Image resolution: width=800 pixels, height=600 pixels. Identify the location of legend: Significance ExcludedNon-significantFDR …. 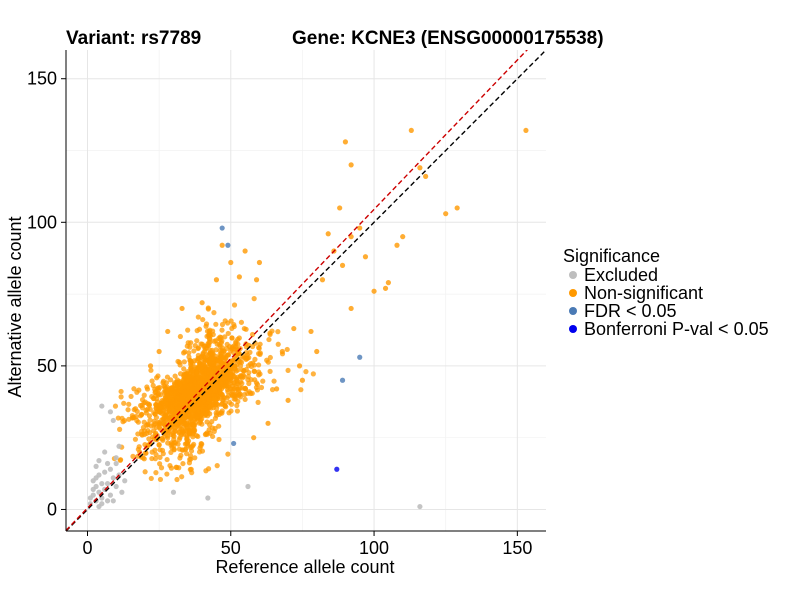
(666, 292).